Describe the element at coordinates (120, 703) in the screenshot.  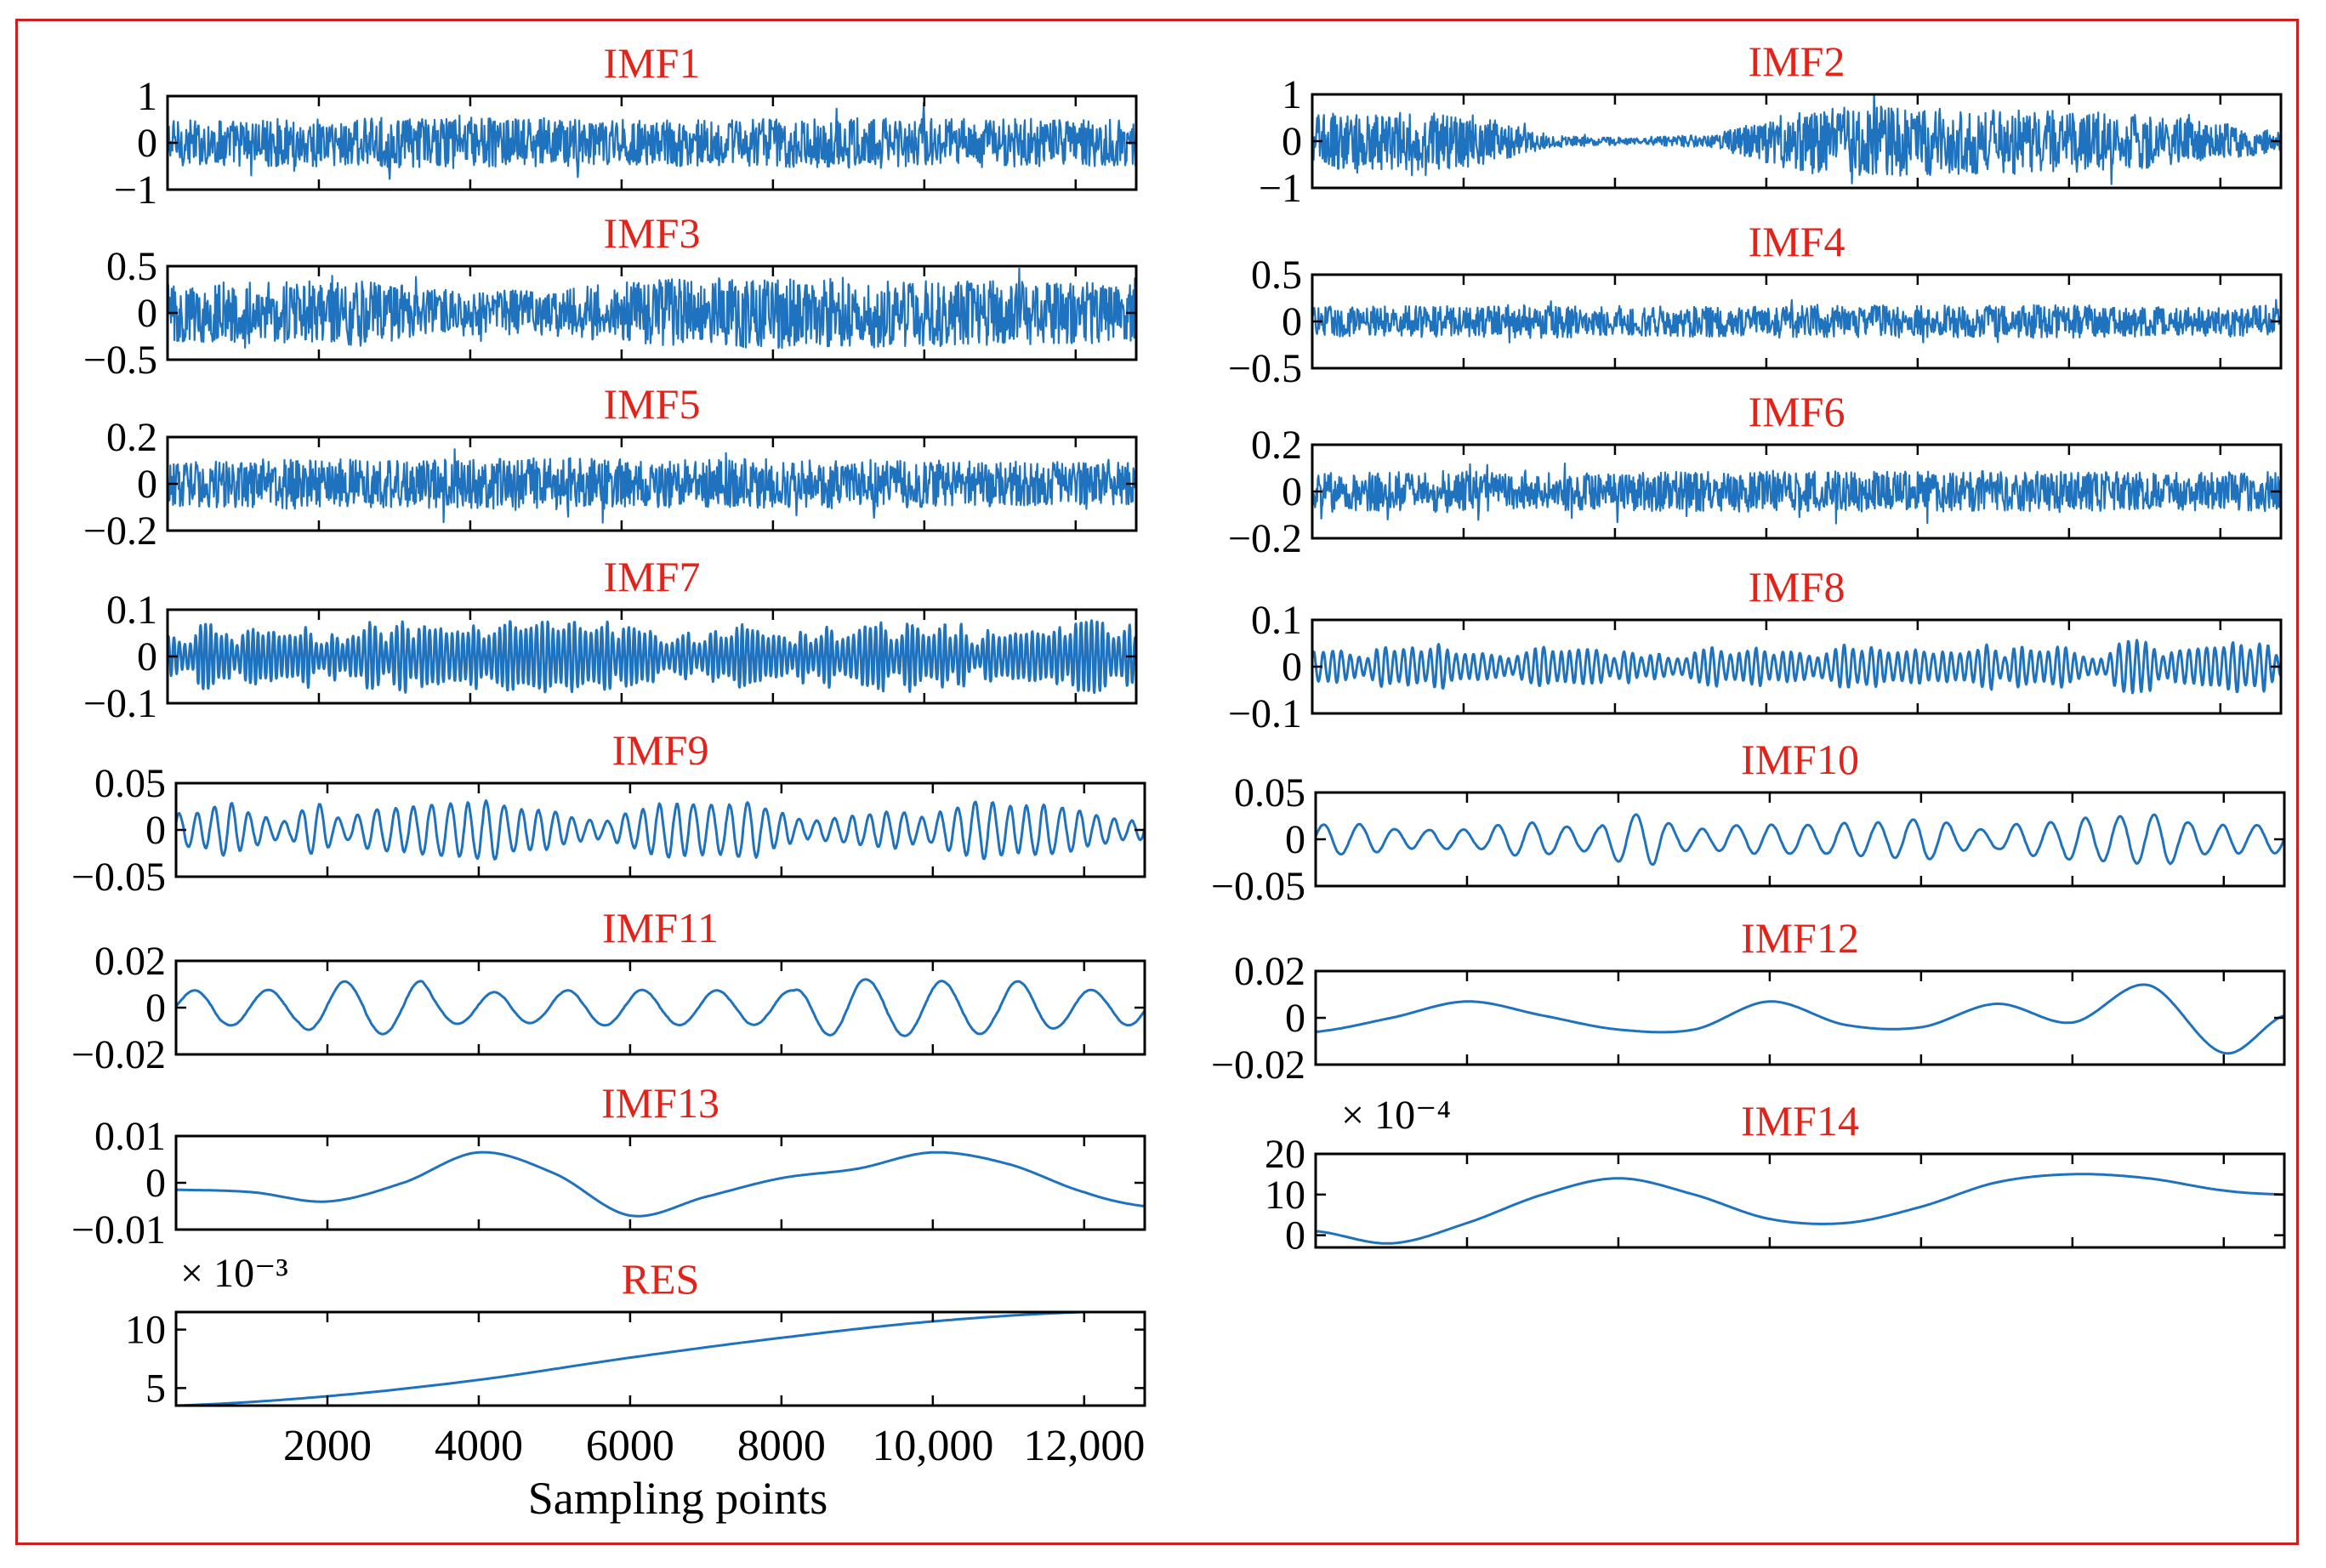
I see `imf7-ytick-label: −0.1` at that location.